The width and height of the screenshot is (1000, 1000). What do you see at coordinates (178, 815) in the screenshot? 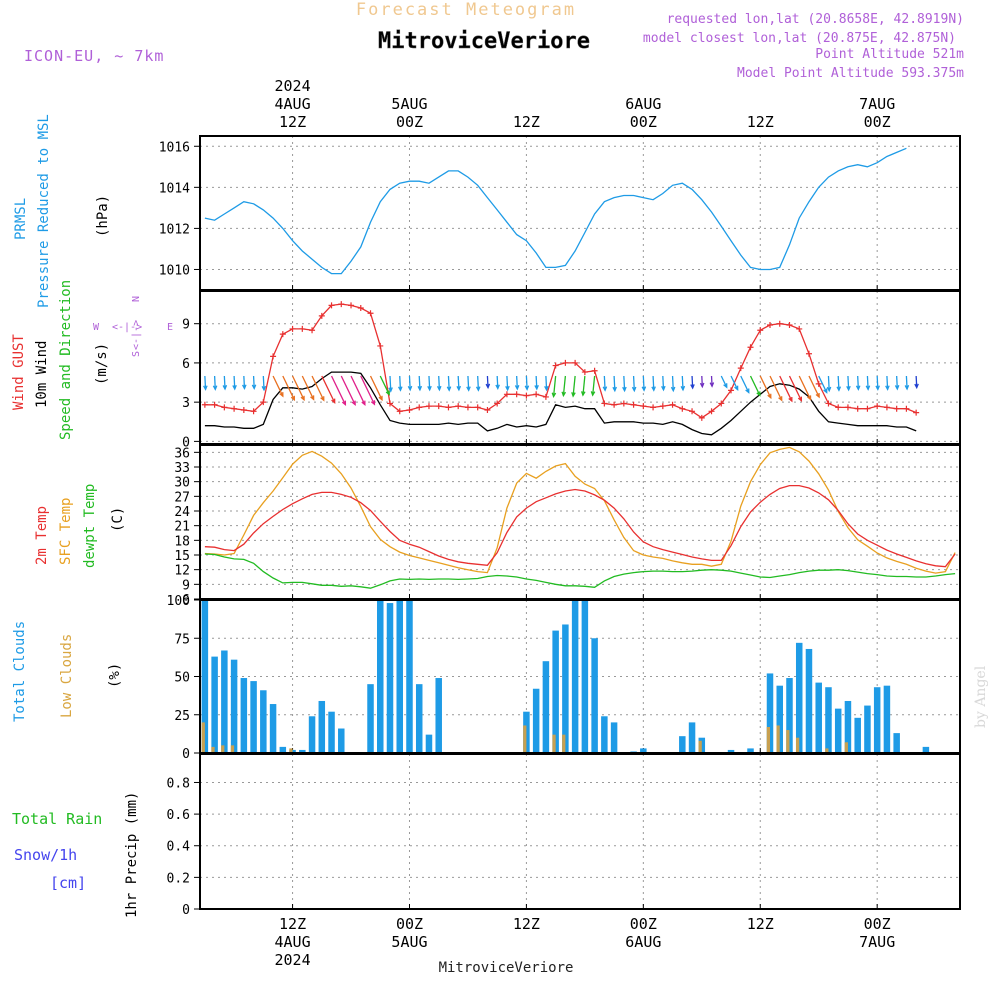
I see `y-tick-label: 0.6` at bounding box center [178, 815].